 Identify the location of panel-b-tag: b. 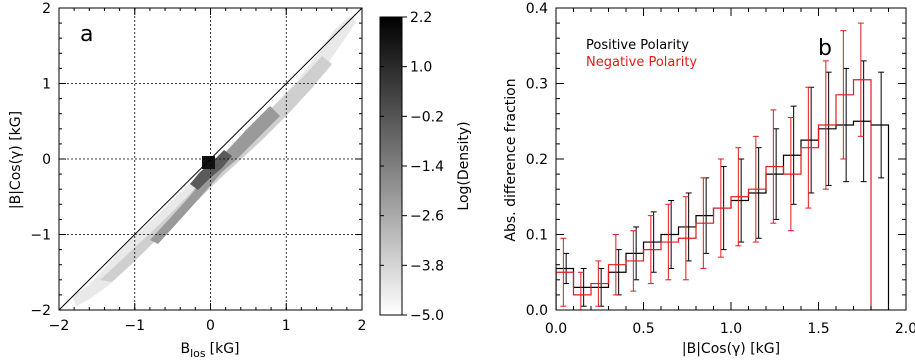
(825, 48).